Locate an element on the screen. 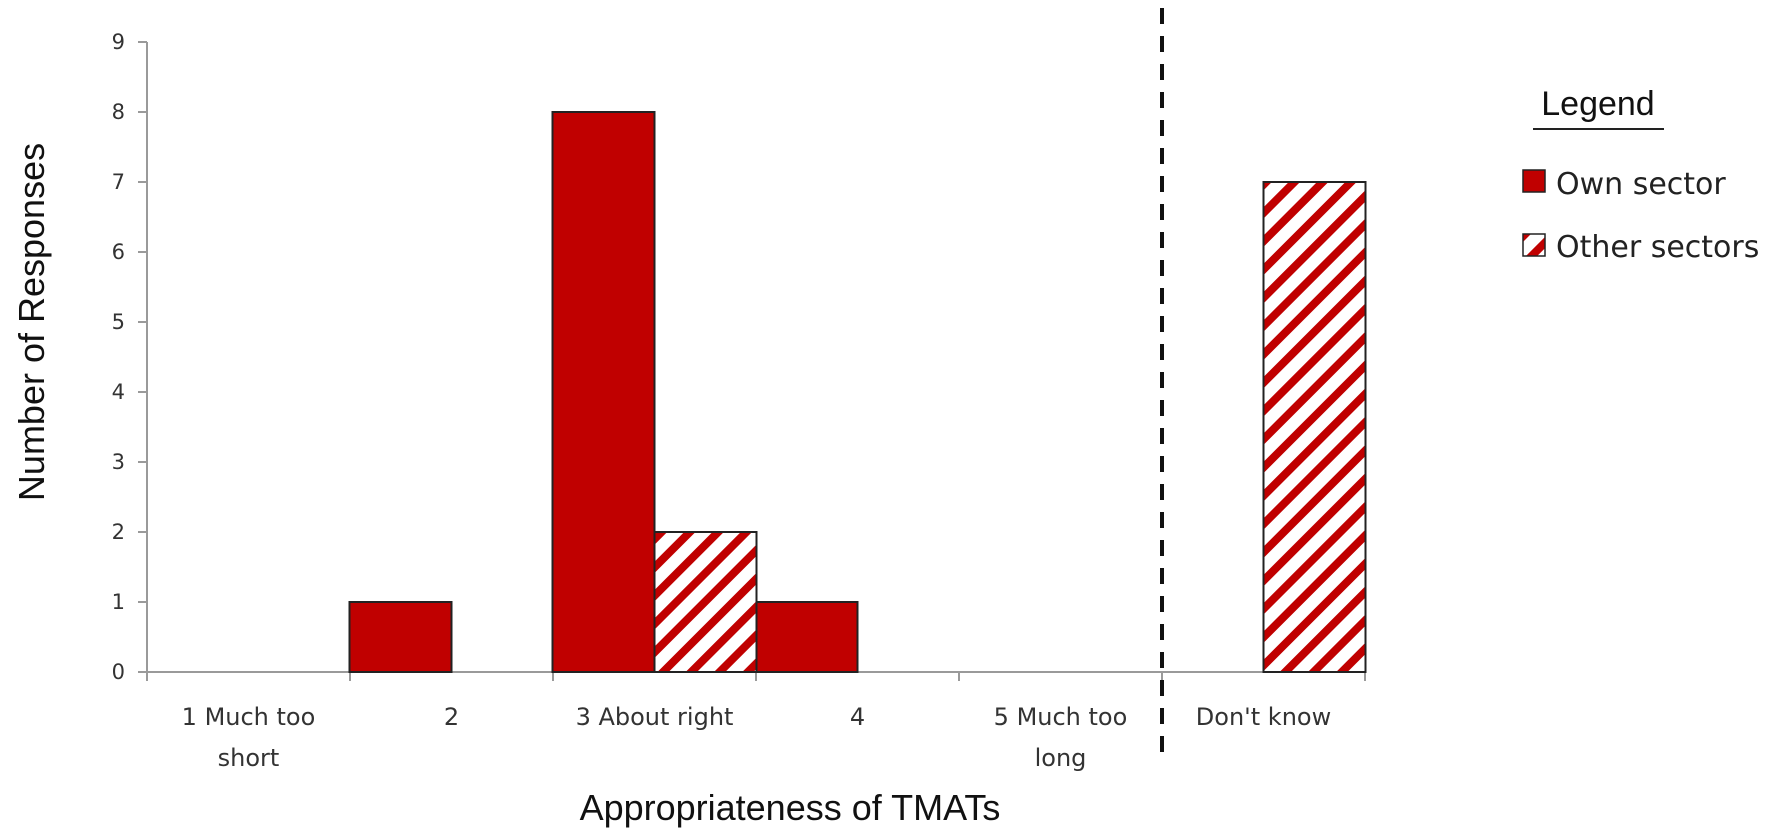 The height and width of the screenshot is (836, 1784). y-tick-label: 3 is located at coordinates (118, 462).